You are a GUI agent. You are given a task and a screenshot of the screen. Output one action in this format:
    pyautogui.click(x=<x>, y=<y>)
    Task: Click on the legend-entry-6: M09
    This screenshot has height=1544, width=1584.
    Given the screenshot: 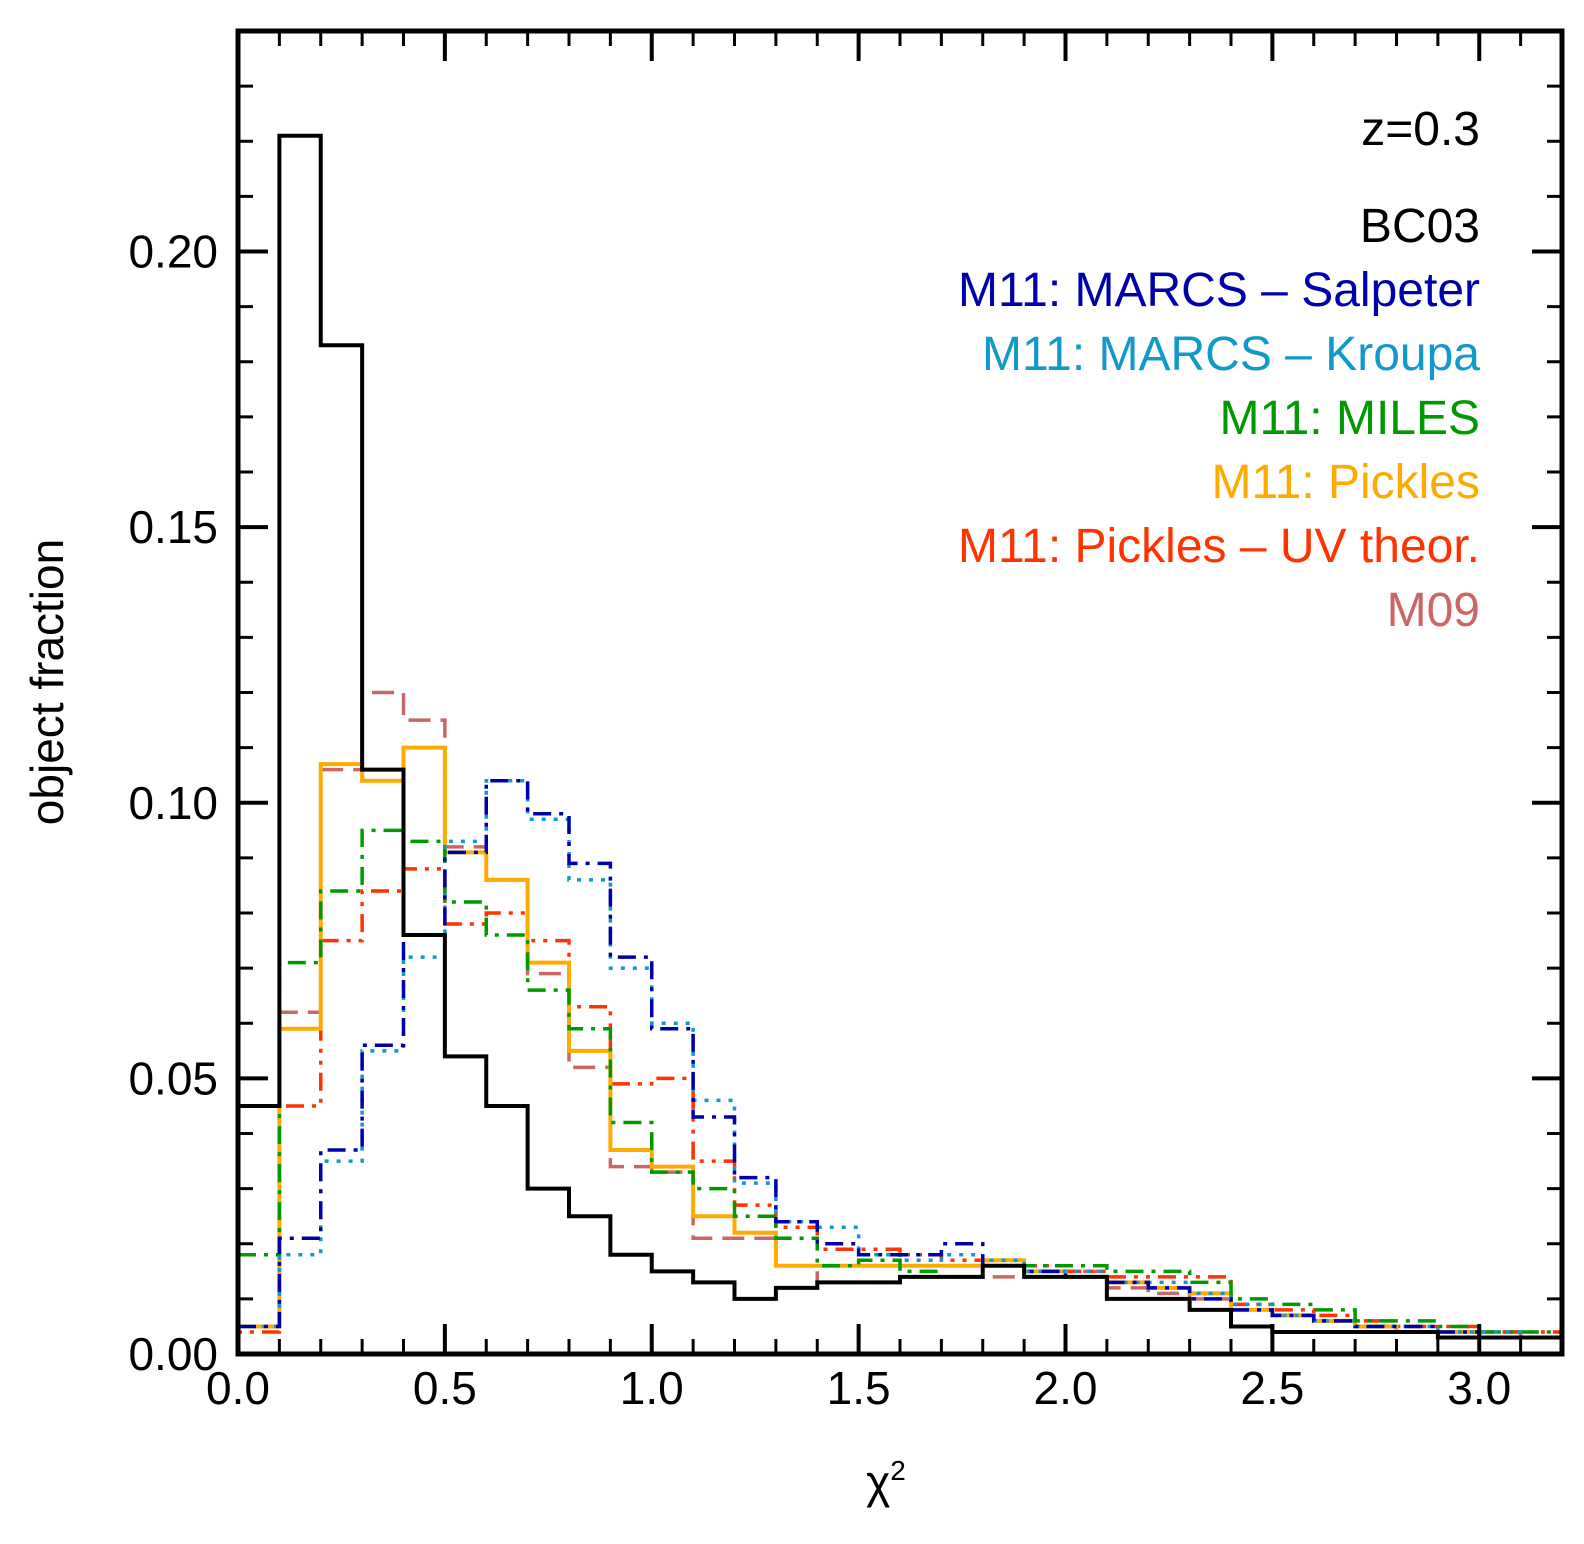 What is the action you would take?
    pyautogui.click(x=1433, y=610)
    